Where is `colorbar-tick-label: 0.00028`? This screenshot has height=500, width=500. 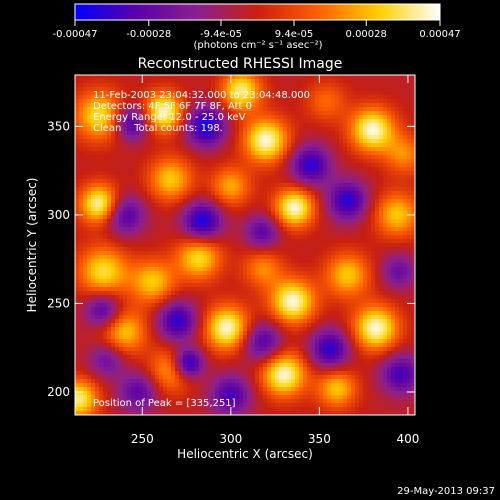 colorbar-tick-label: 0.00028 is located at coordinates (366, 34).